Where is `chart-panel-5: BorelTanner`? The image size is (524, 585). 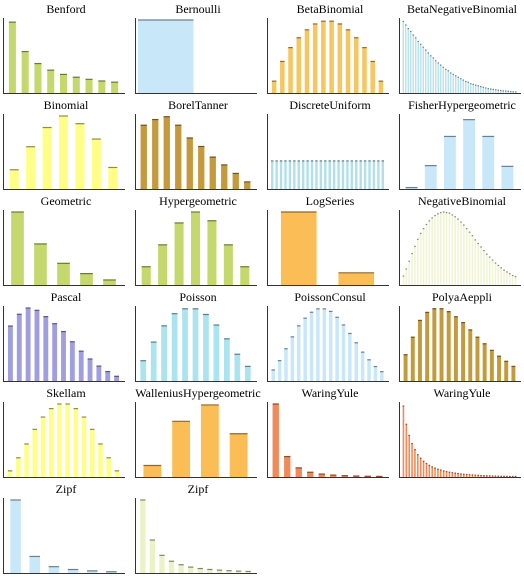 chart-panel-5: BorelTanner is located at coordinates (196, 144).